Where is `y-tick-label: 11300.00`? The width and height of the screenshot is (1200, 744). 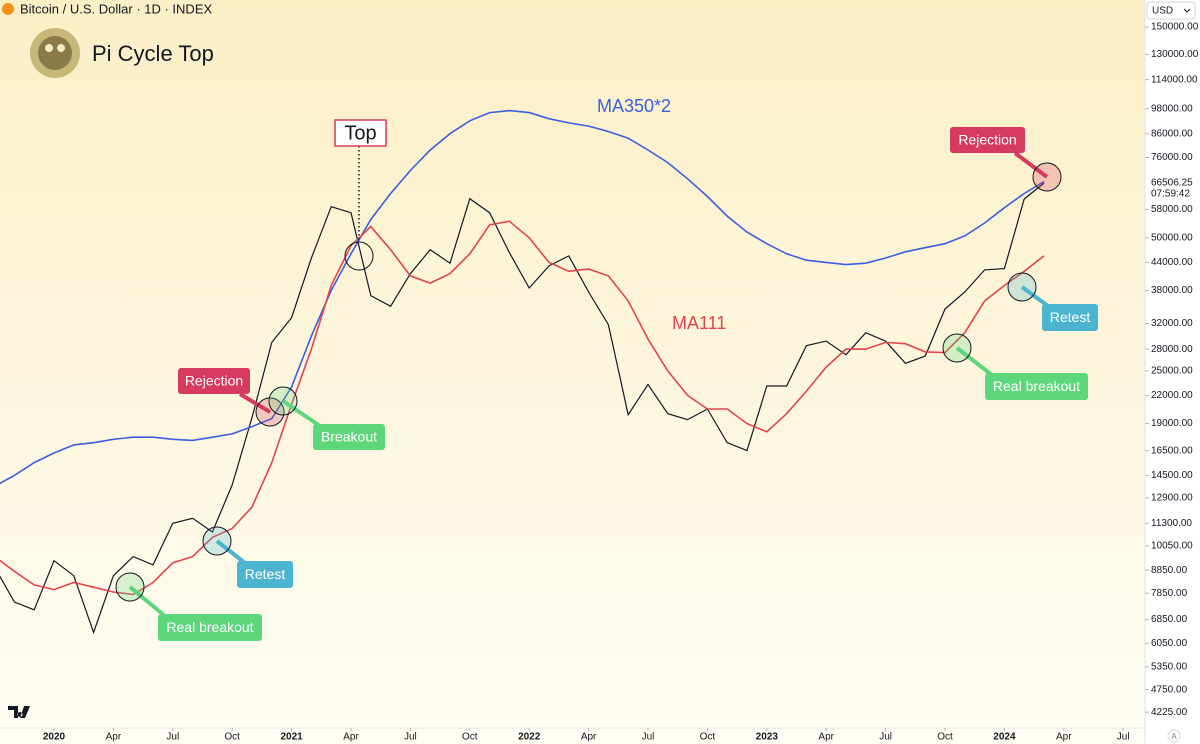 y-tick-label: 11300.00 is located at coordinates (1171, 523).